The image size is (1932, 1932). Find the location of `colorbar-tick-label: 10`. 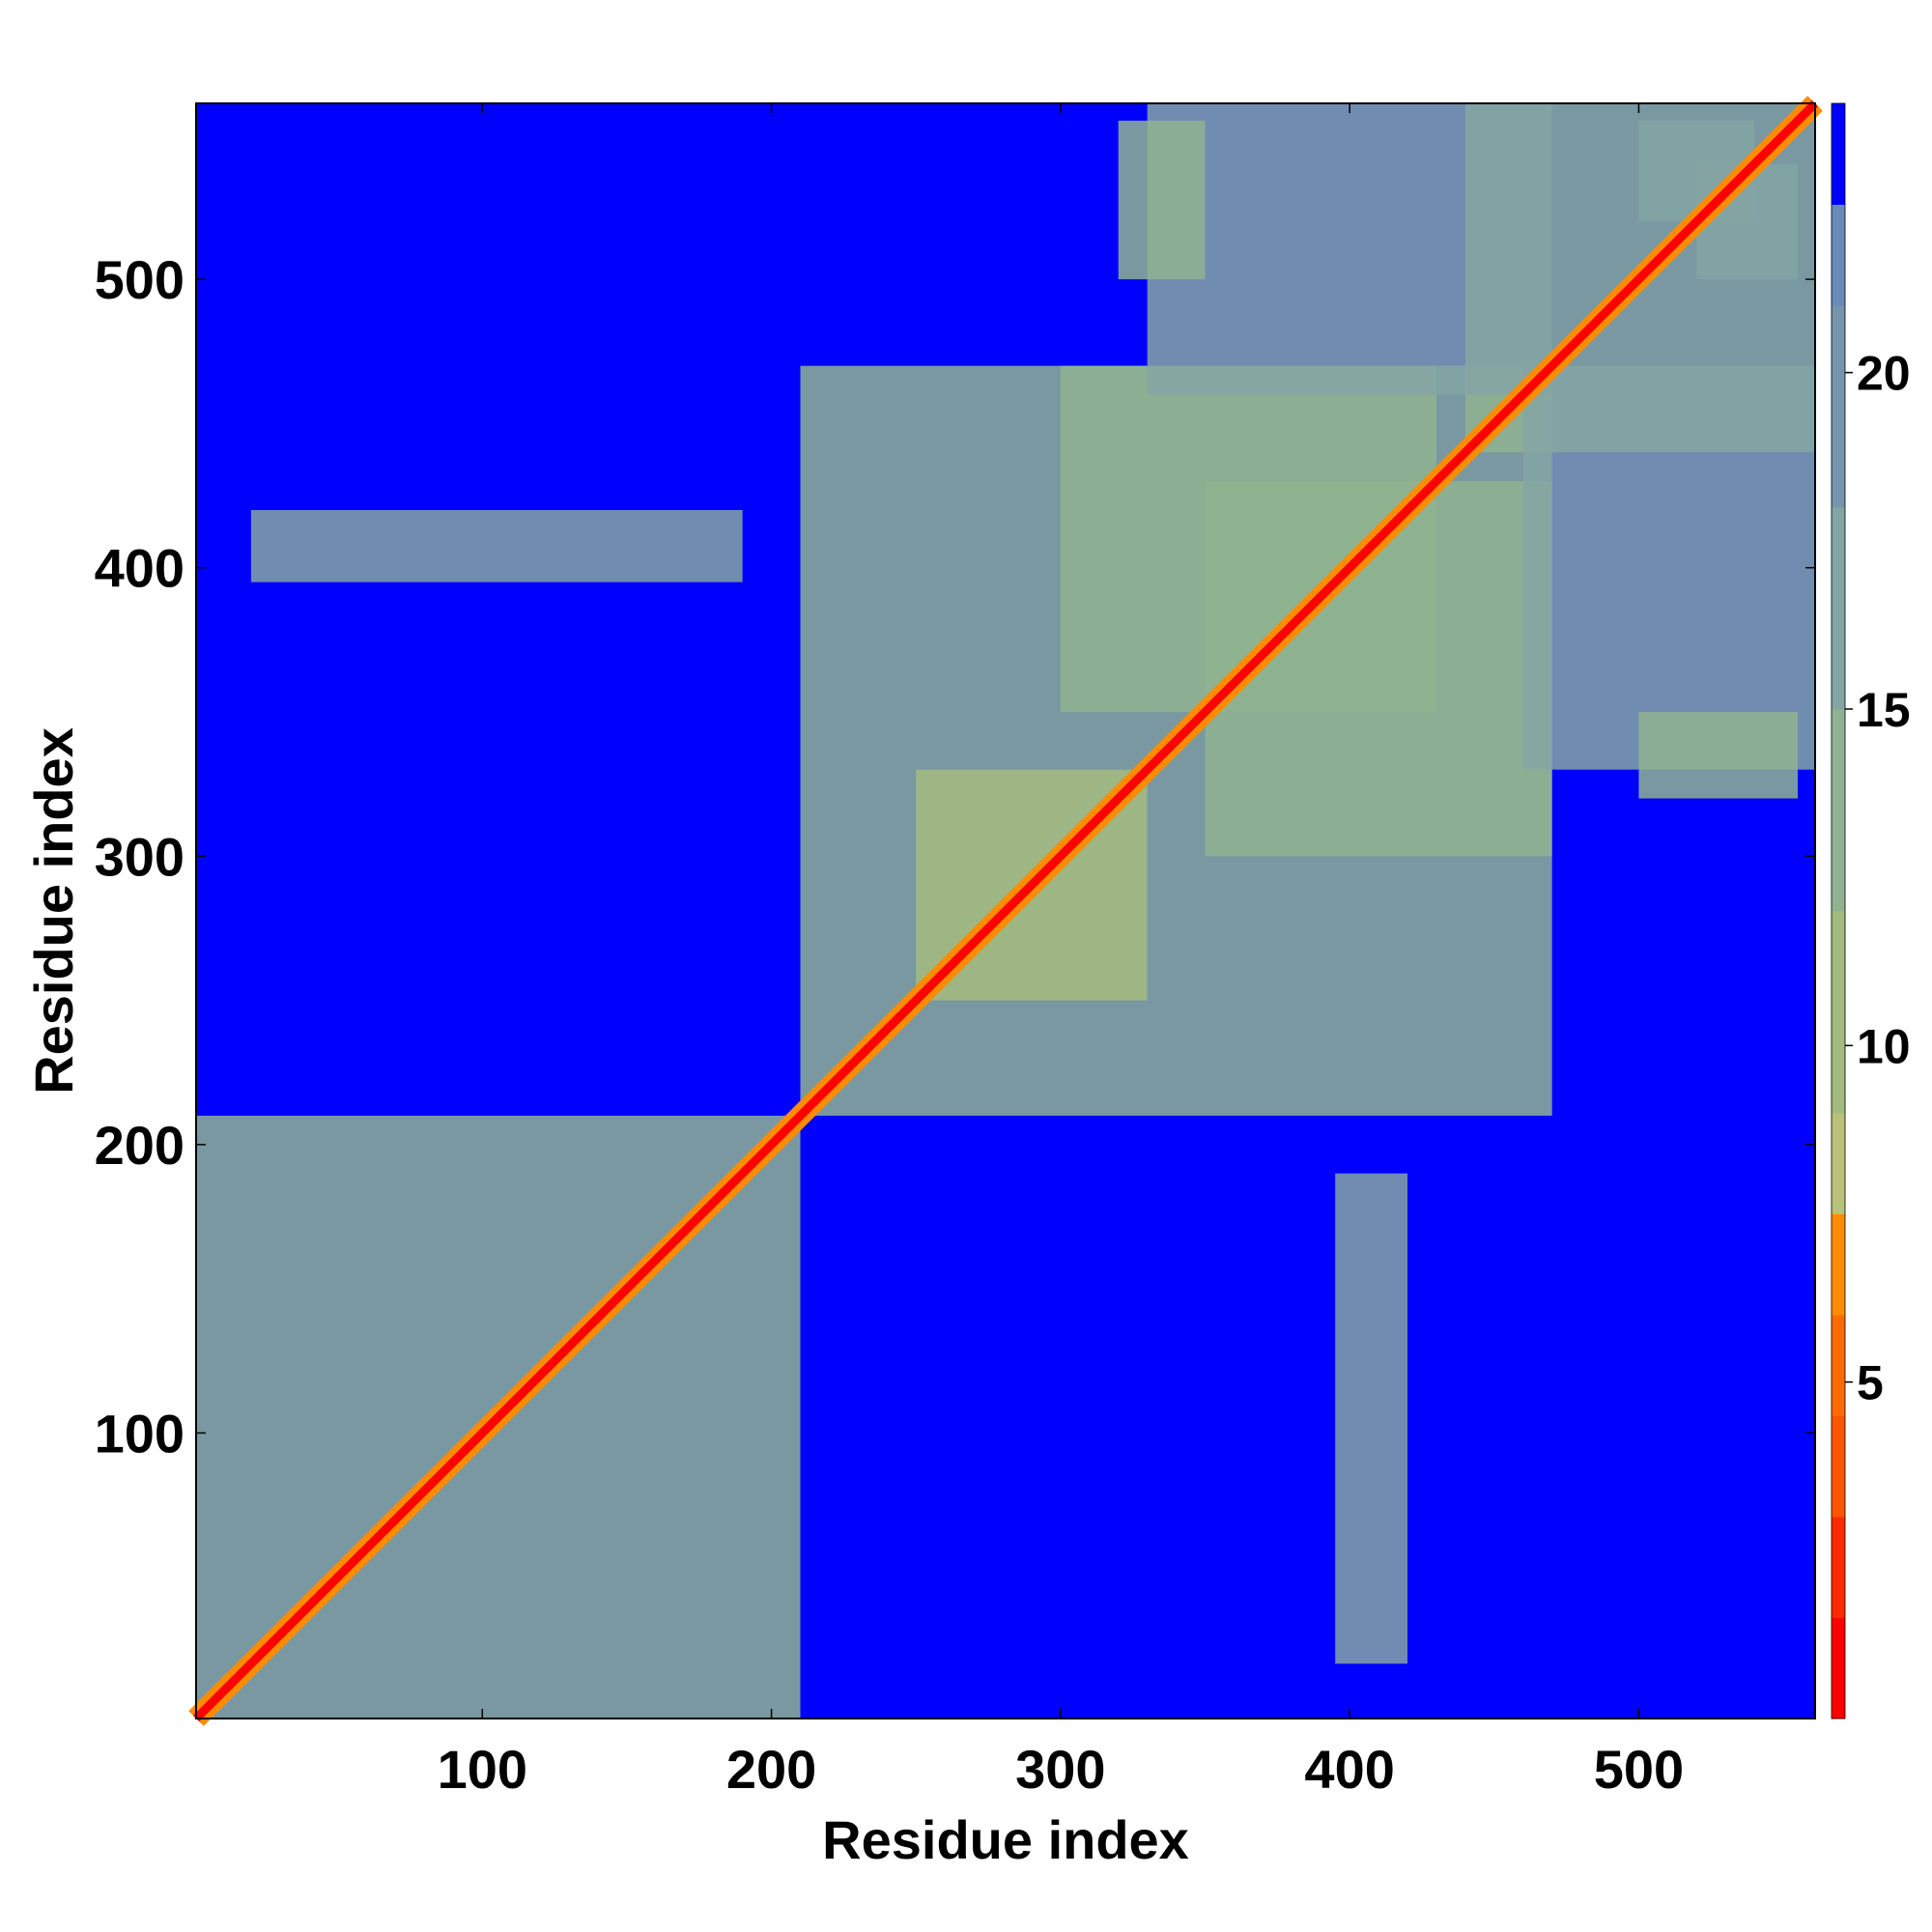

colorbar-tick-label: 10 is located at coordinates (1884, 1046).